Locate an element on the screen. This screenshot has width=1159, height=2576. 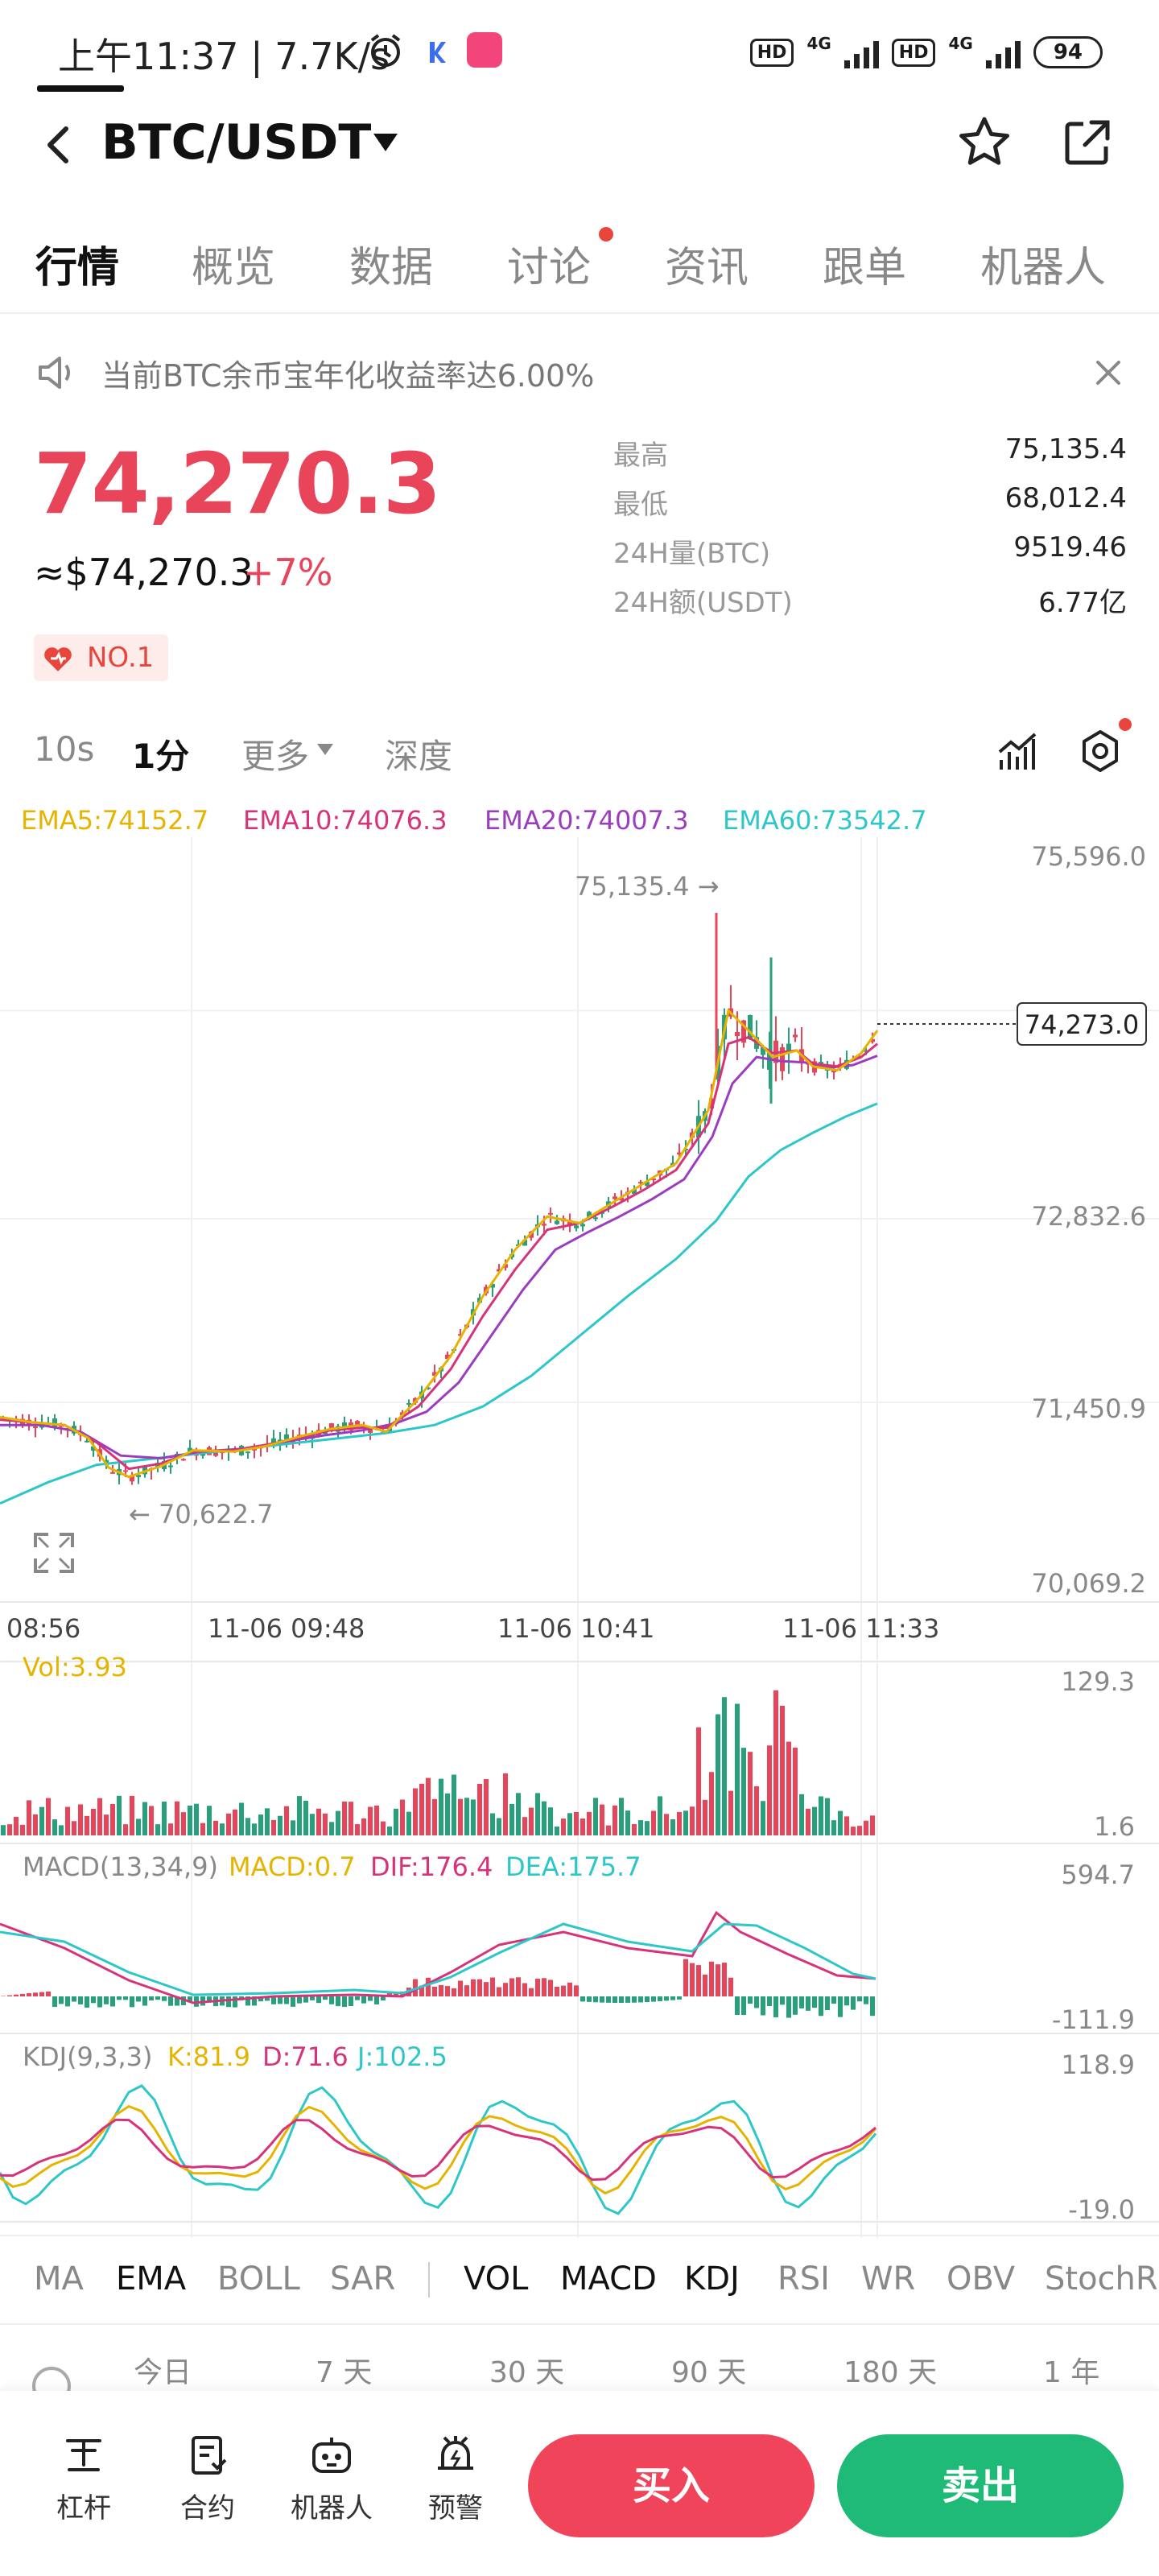
y-axis-label: 75,596.0 is located at coordinates (1089, 856).